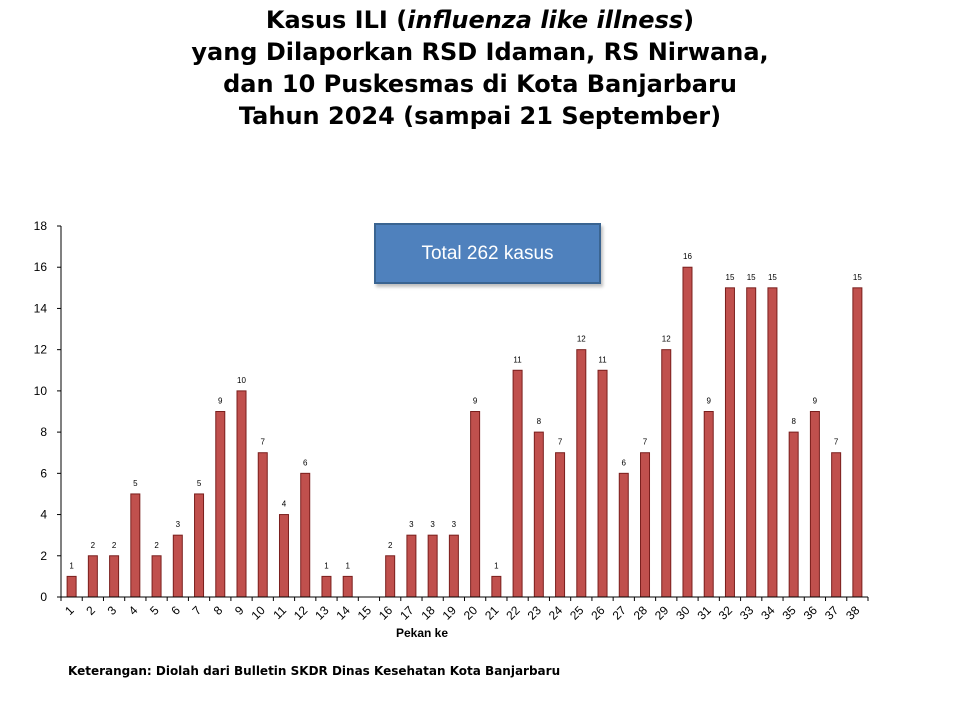 The width and height of the screenshot is (960, 720). I want to click on data-label-week-12: 6, so click(305, 462).